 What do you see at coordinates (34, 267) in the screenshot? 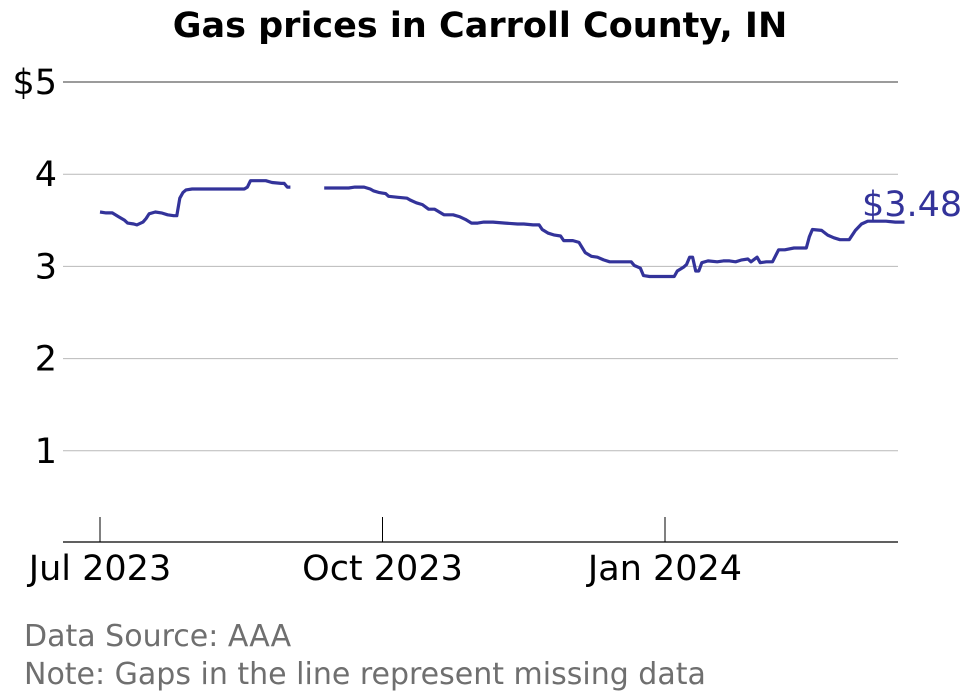
I see `y-axis-labels: 1 2 3 4 $5` at bounding box center [34, 267].